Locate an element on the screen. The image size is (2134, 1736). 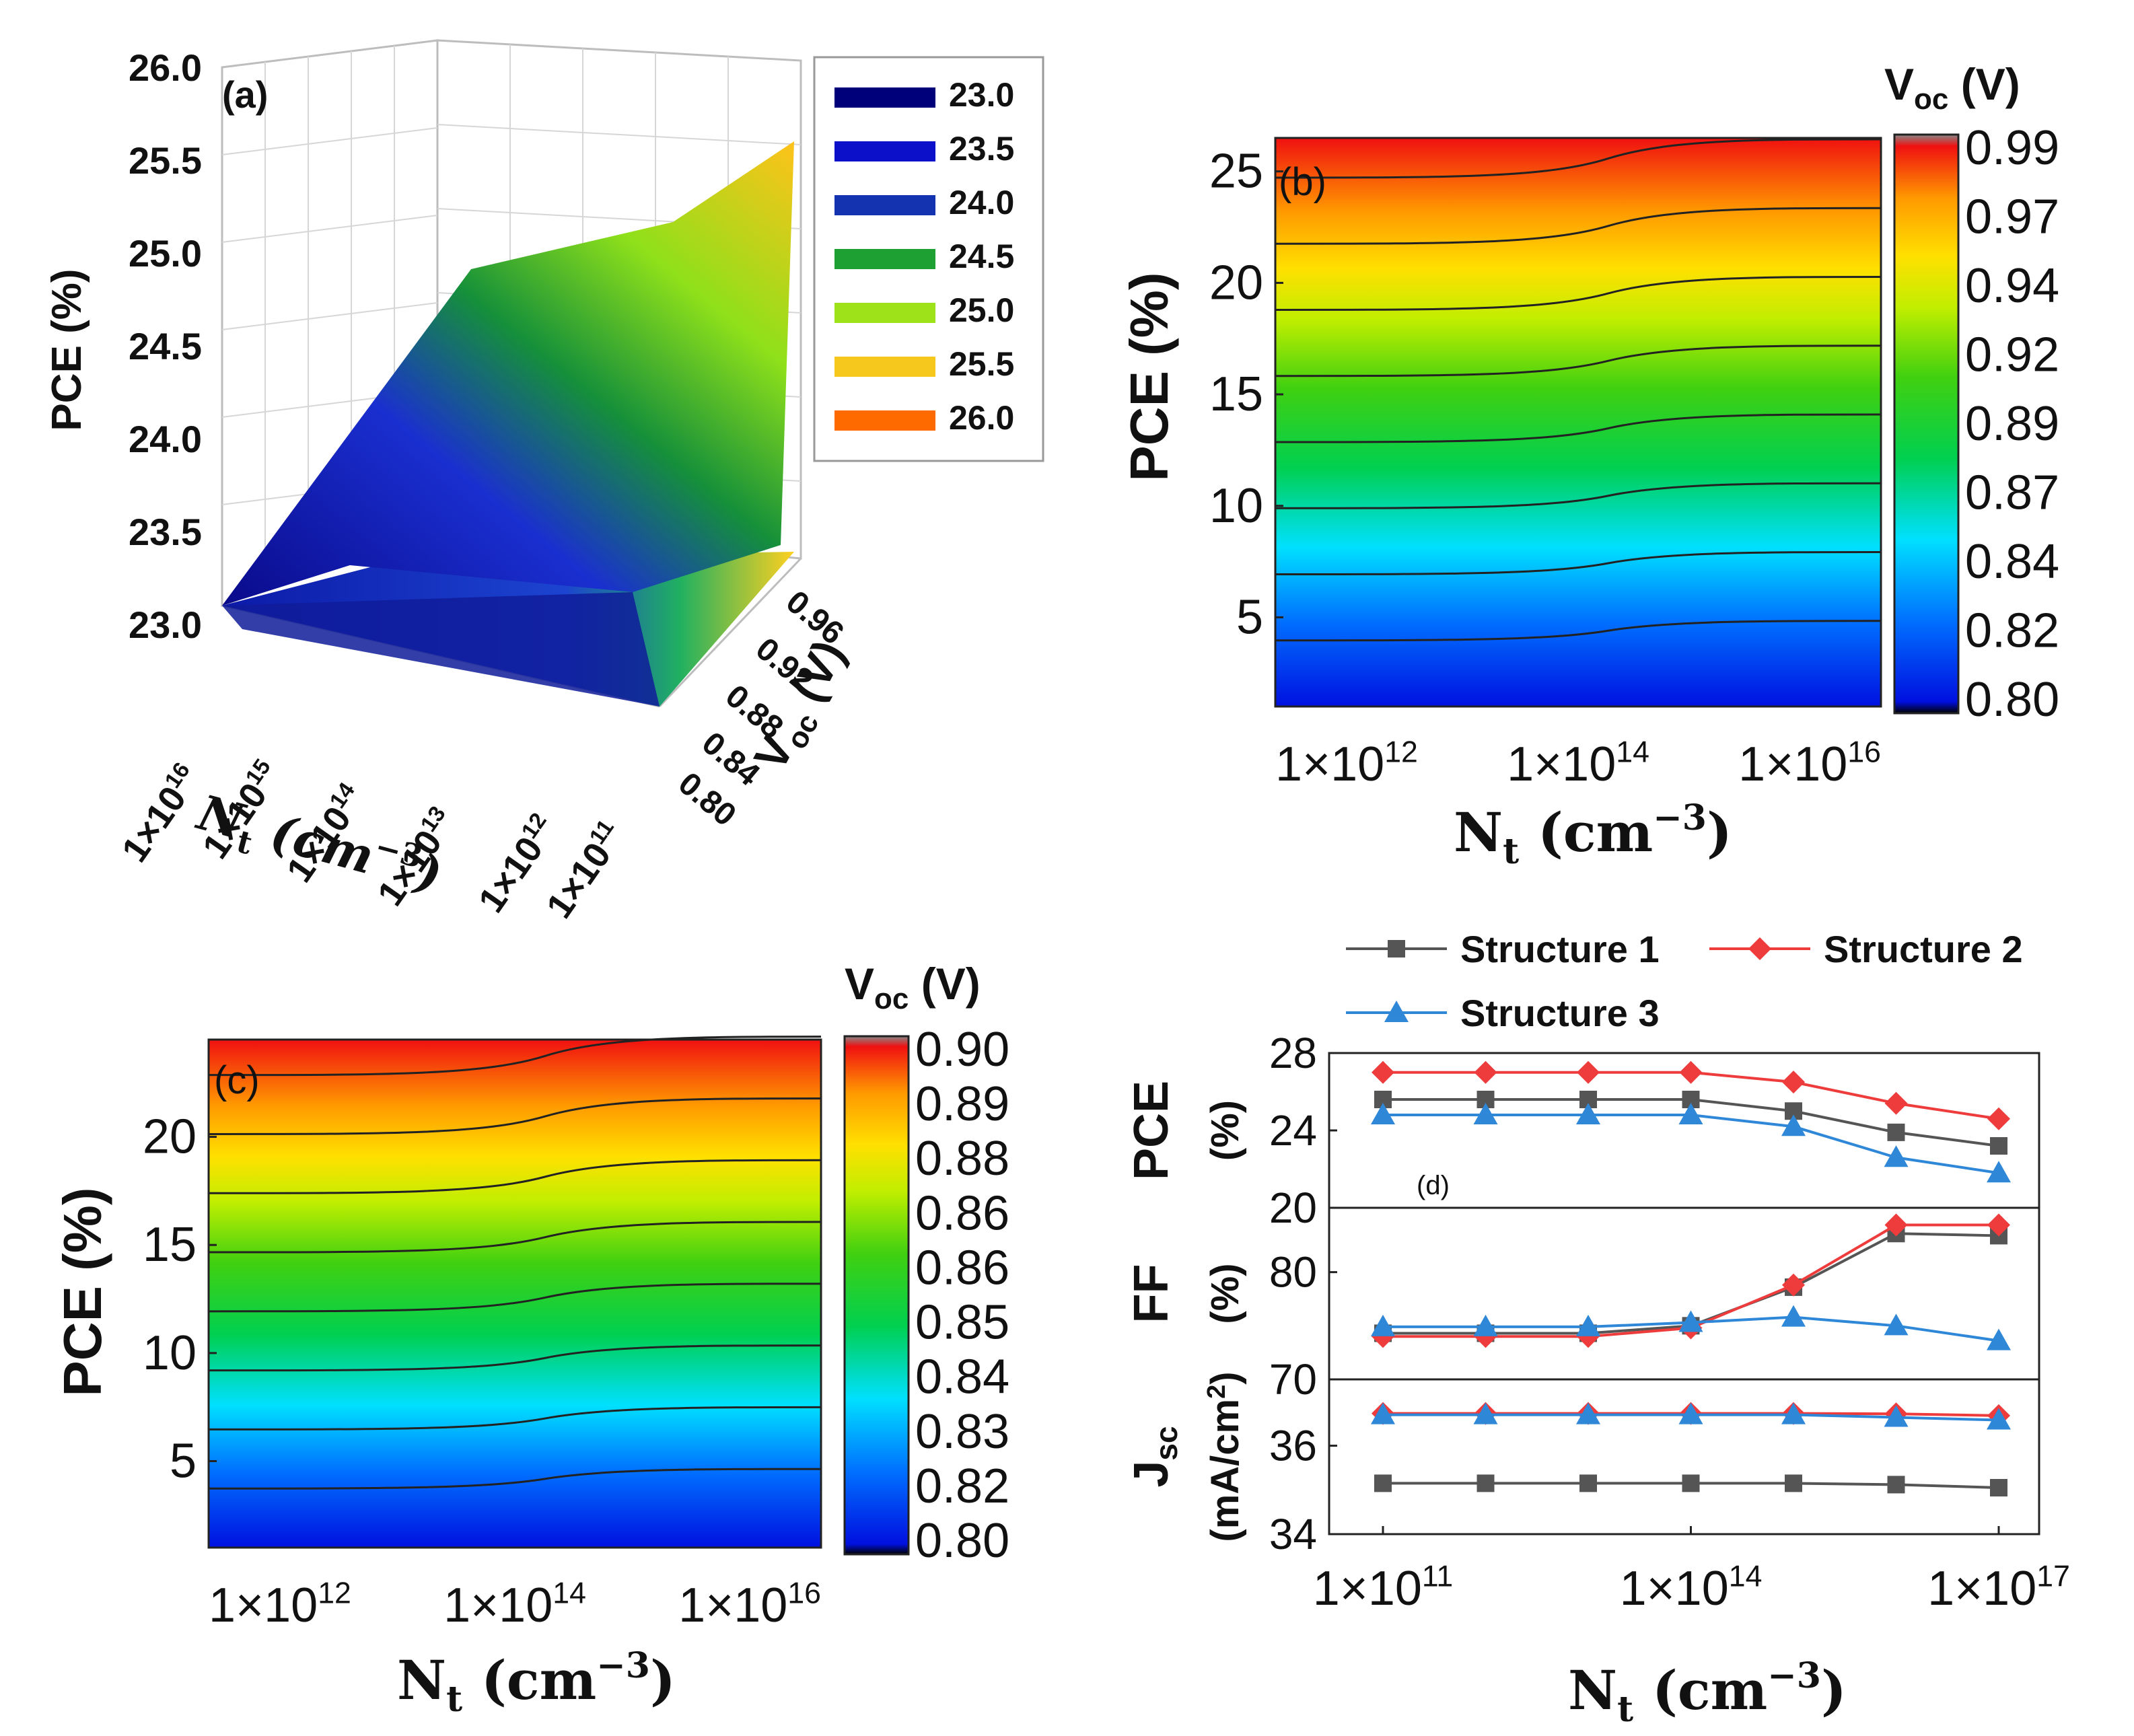
subplot-ylabel: FF is located at coordinates (1151, 1294).